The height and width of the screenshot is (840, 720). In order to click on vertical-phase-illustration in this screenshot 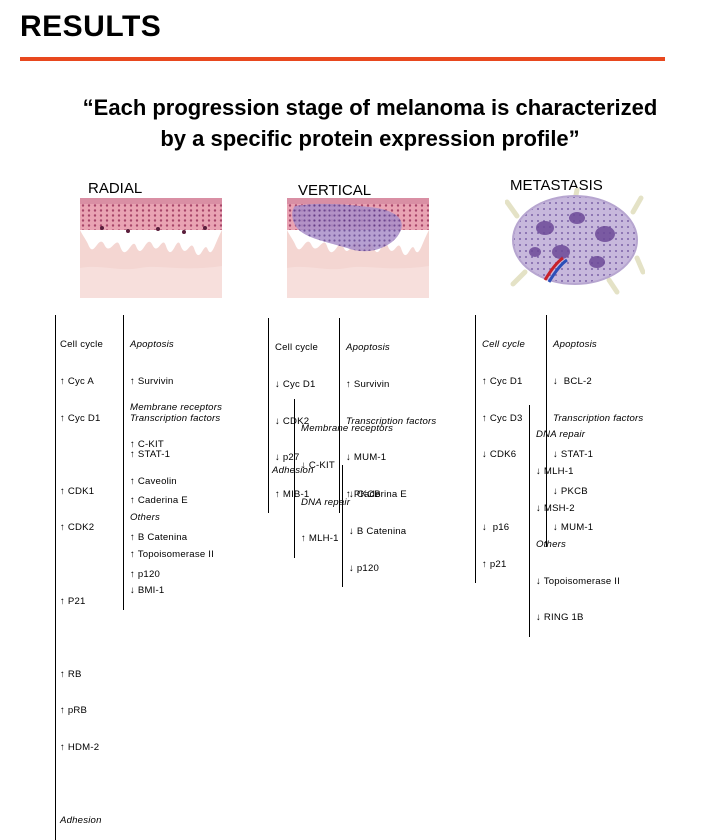, I will do `click(358, 248)`.